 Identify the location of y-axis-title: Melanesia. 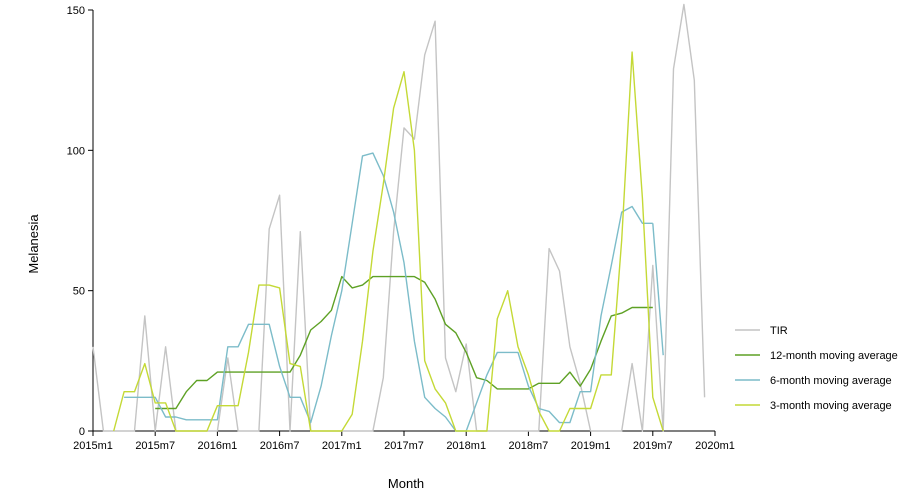
(33, 244).